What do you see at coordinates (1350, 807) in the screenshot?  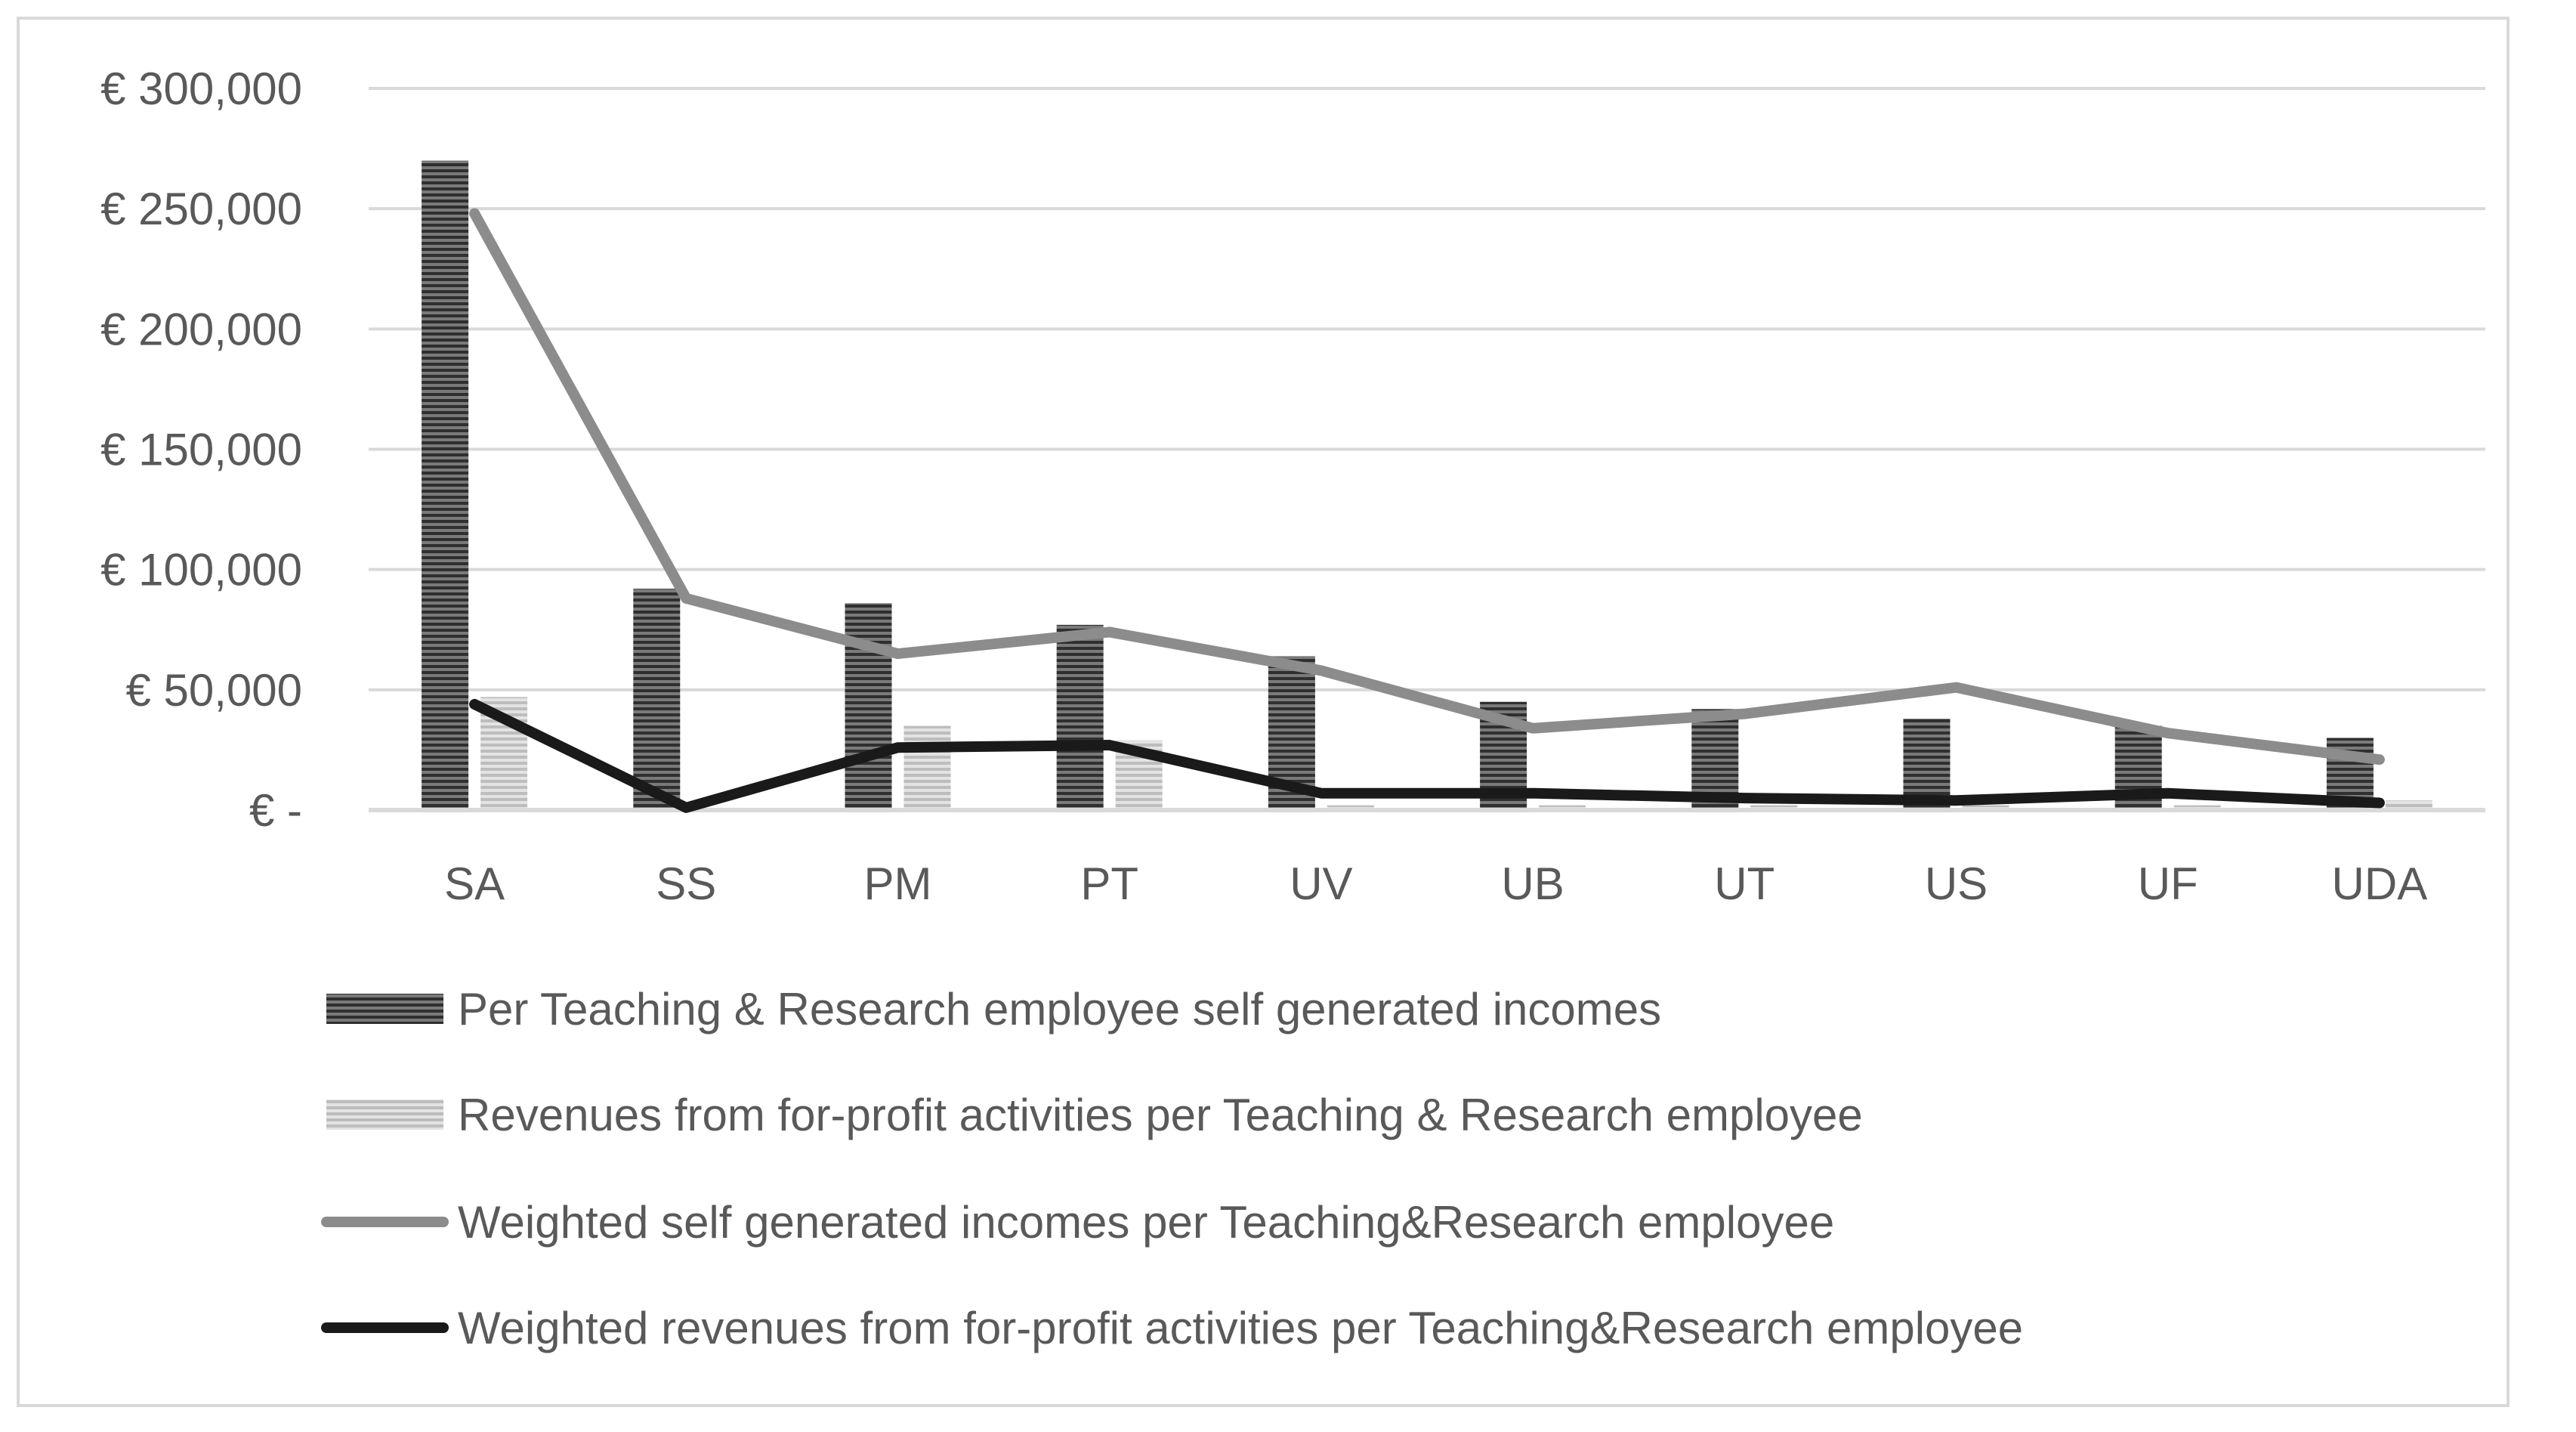 I see `bar-for-profit-revenues-uv` at bounding box center [1350, 807].